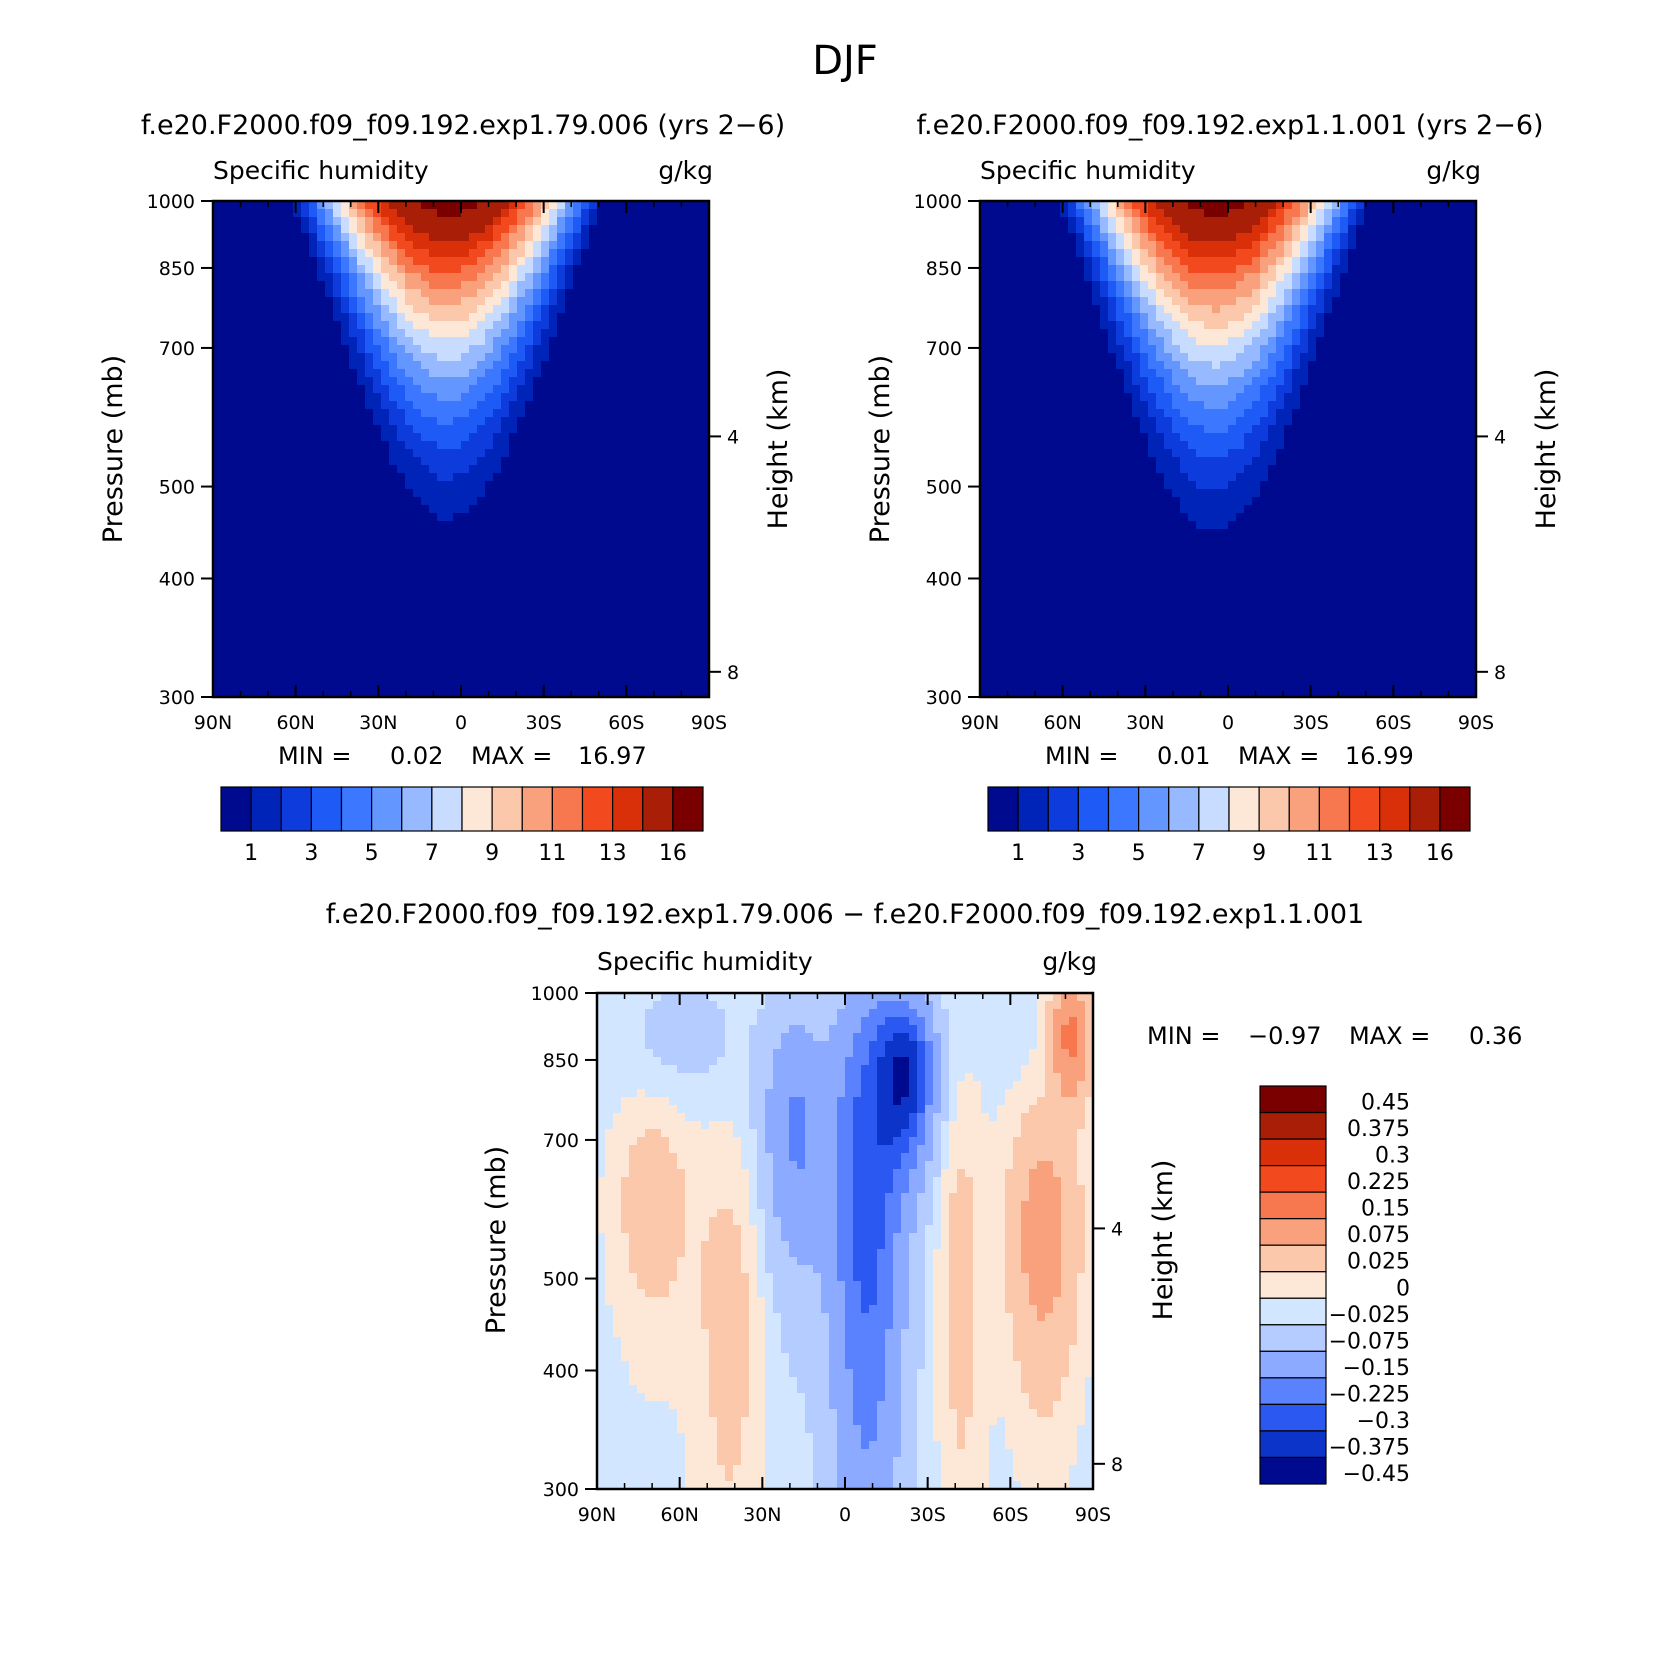 This screenshot has height=1672, width=1674. Describe the element at coordinates (461, 723) in the screenshot. I see `x-tick-label: 0` at that location.